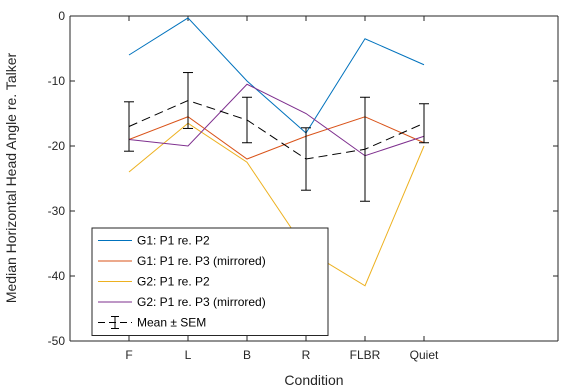 The width and height of the screenshot is (577, 390). What do you see at coordinates (57, 341) in the screenshot?
I see `y-tick-label: -50` at bounding box center [57, 341].